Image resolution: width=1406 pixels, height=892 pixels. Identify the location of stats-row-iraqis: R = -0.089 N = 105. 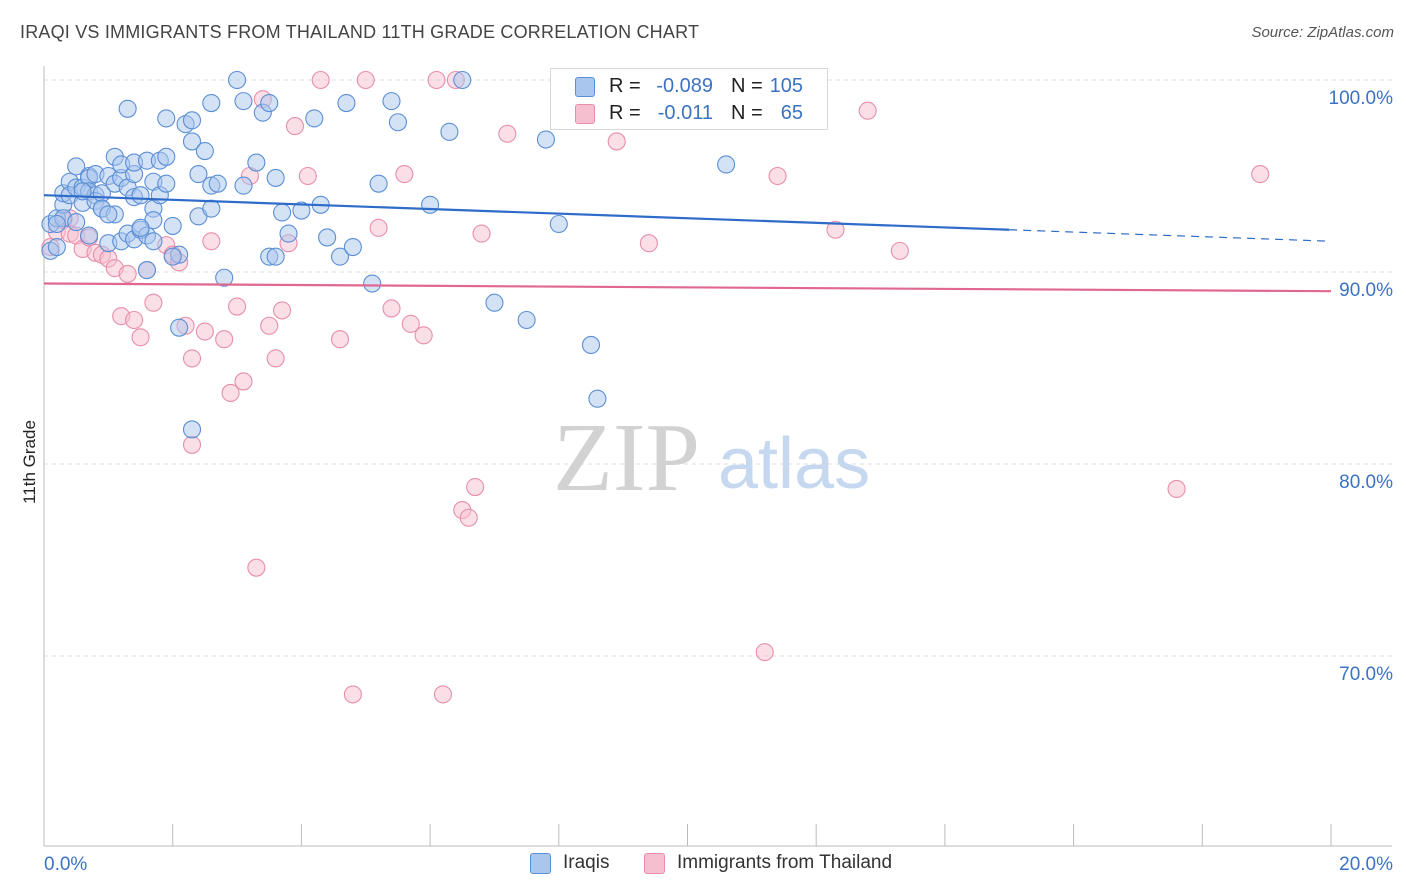
(689, 87).